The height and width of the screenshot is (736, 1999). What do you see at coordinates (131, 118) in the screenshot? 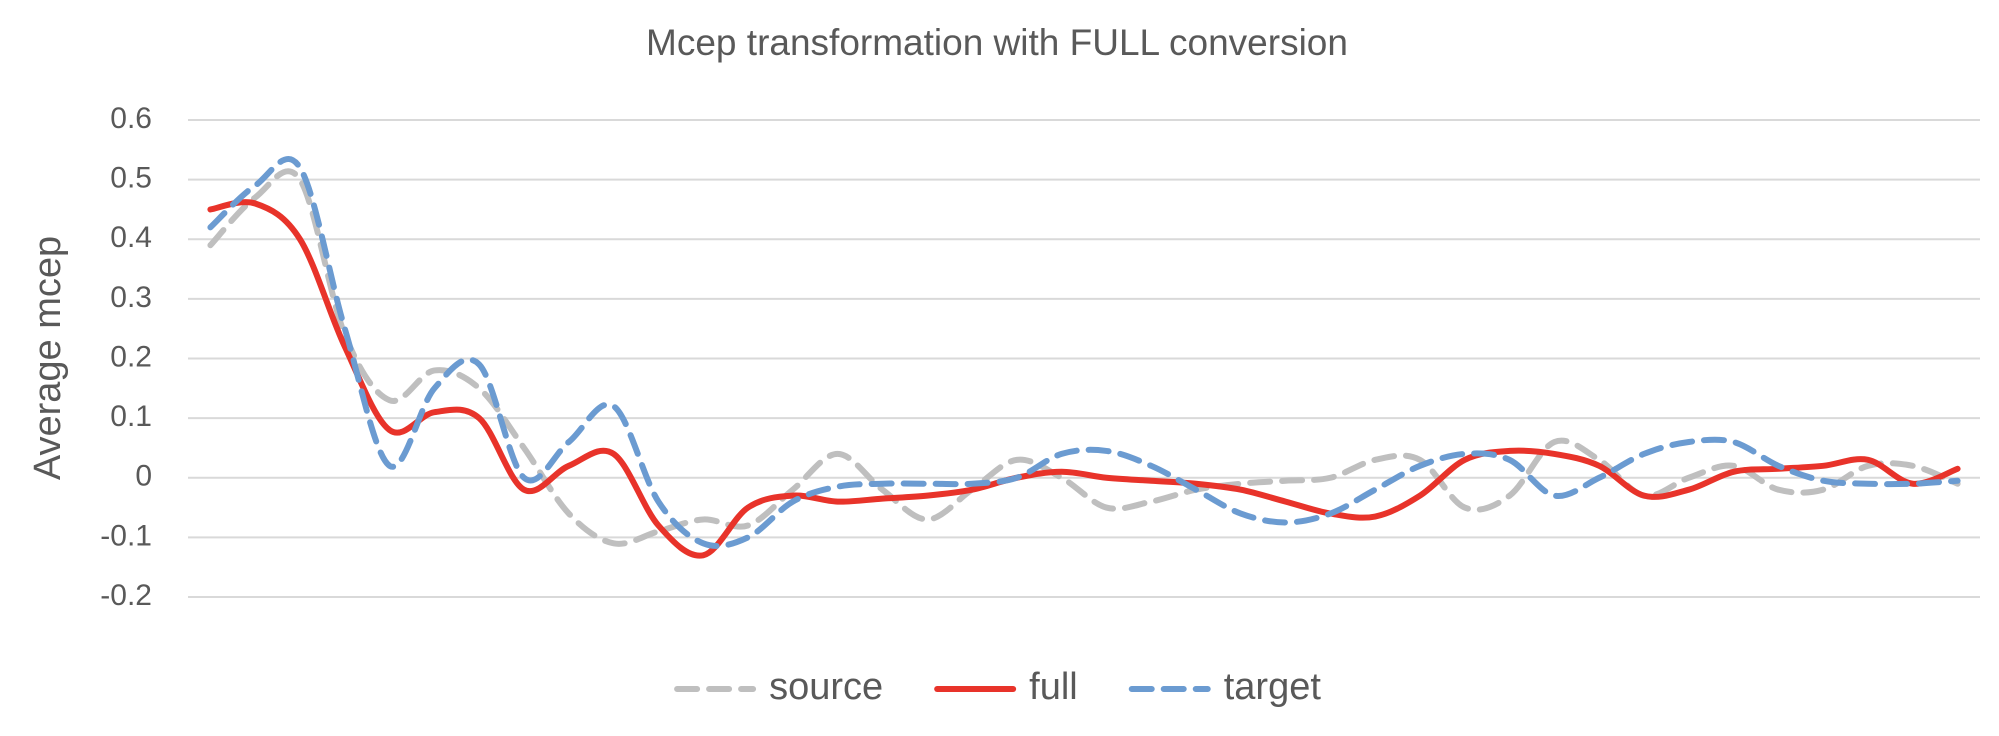
I see `y-tick-label: 0.6` at bounding box center [131, 118].